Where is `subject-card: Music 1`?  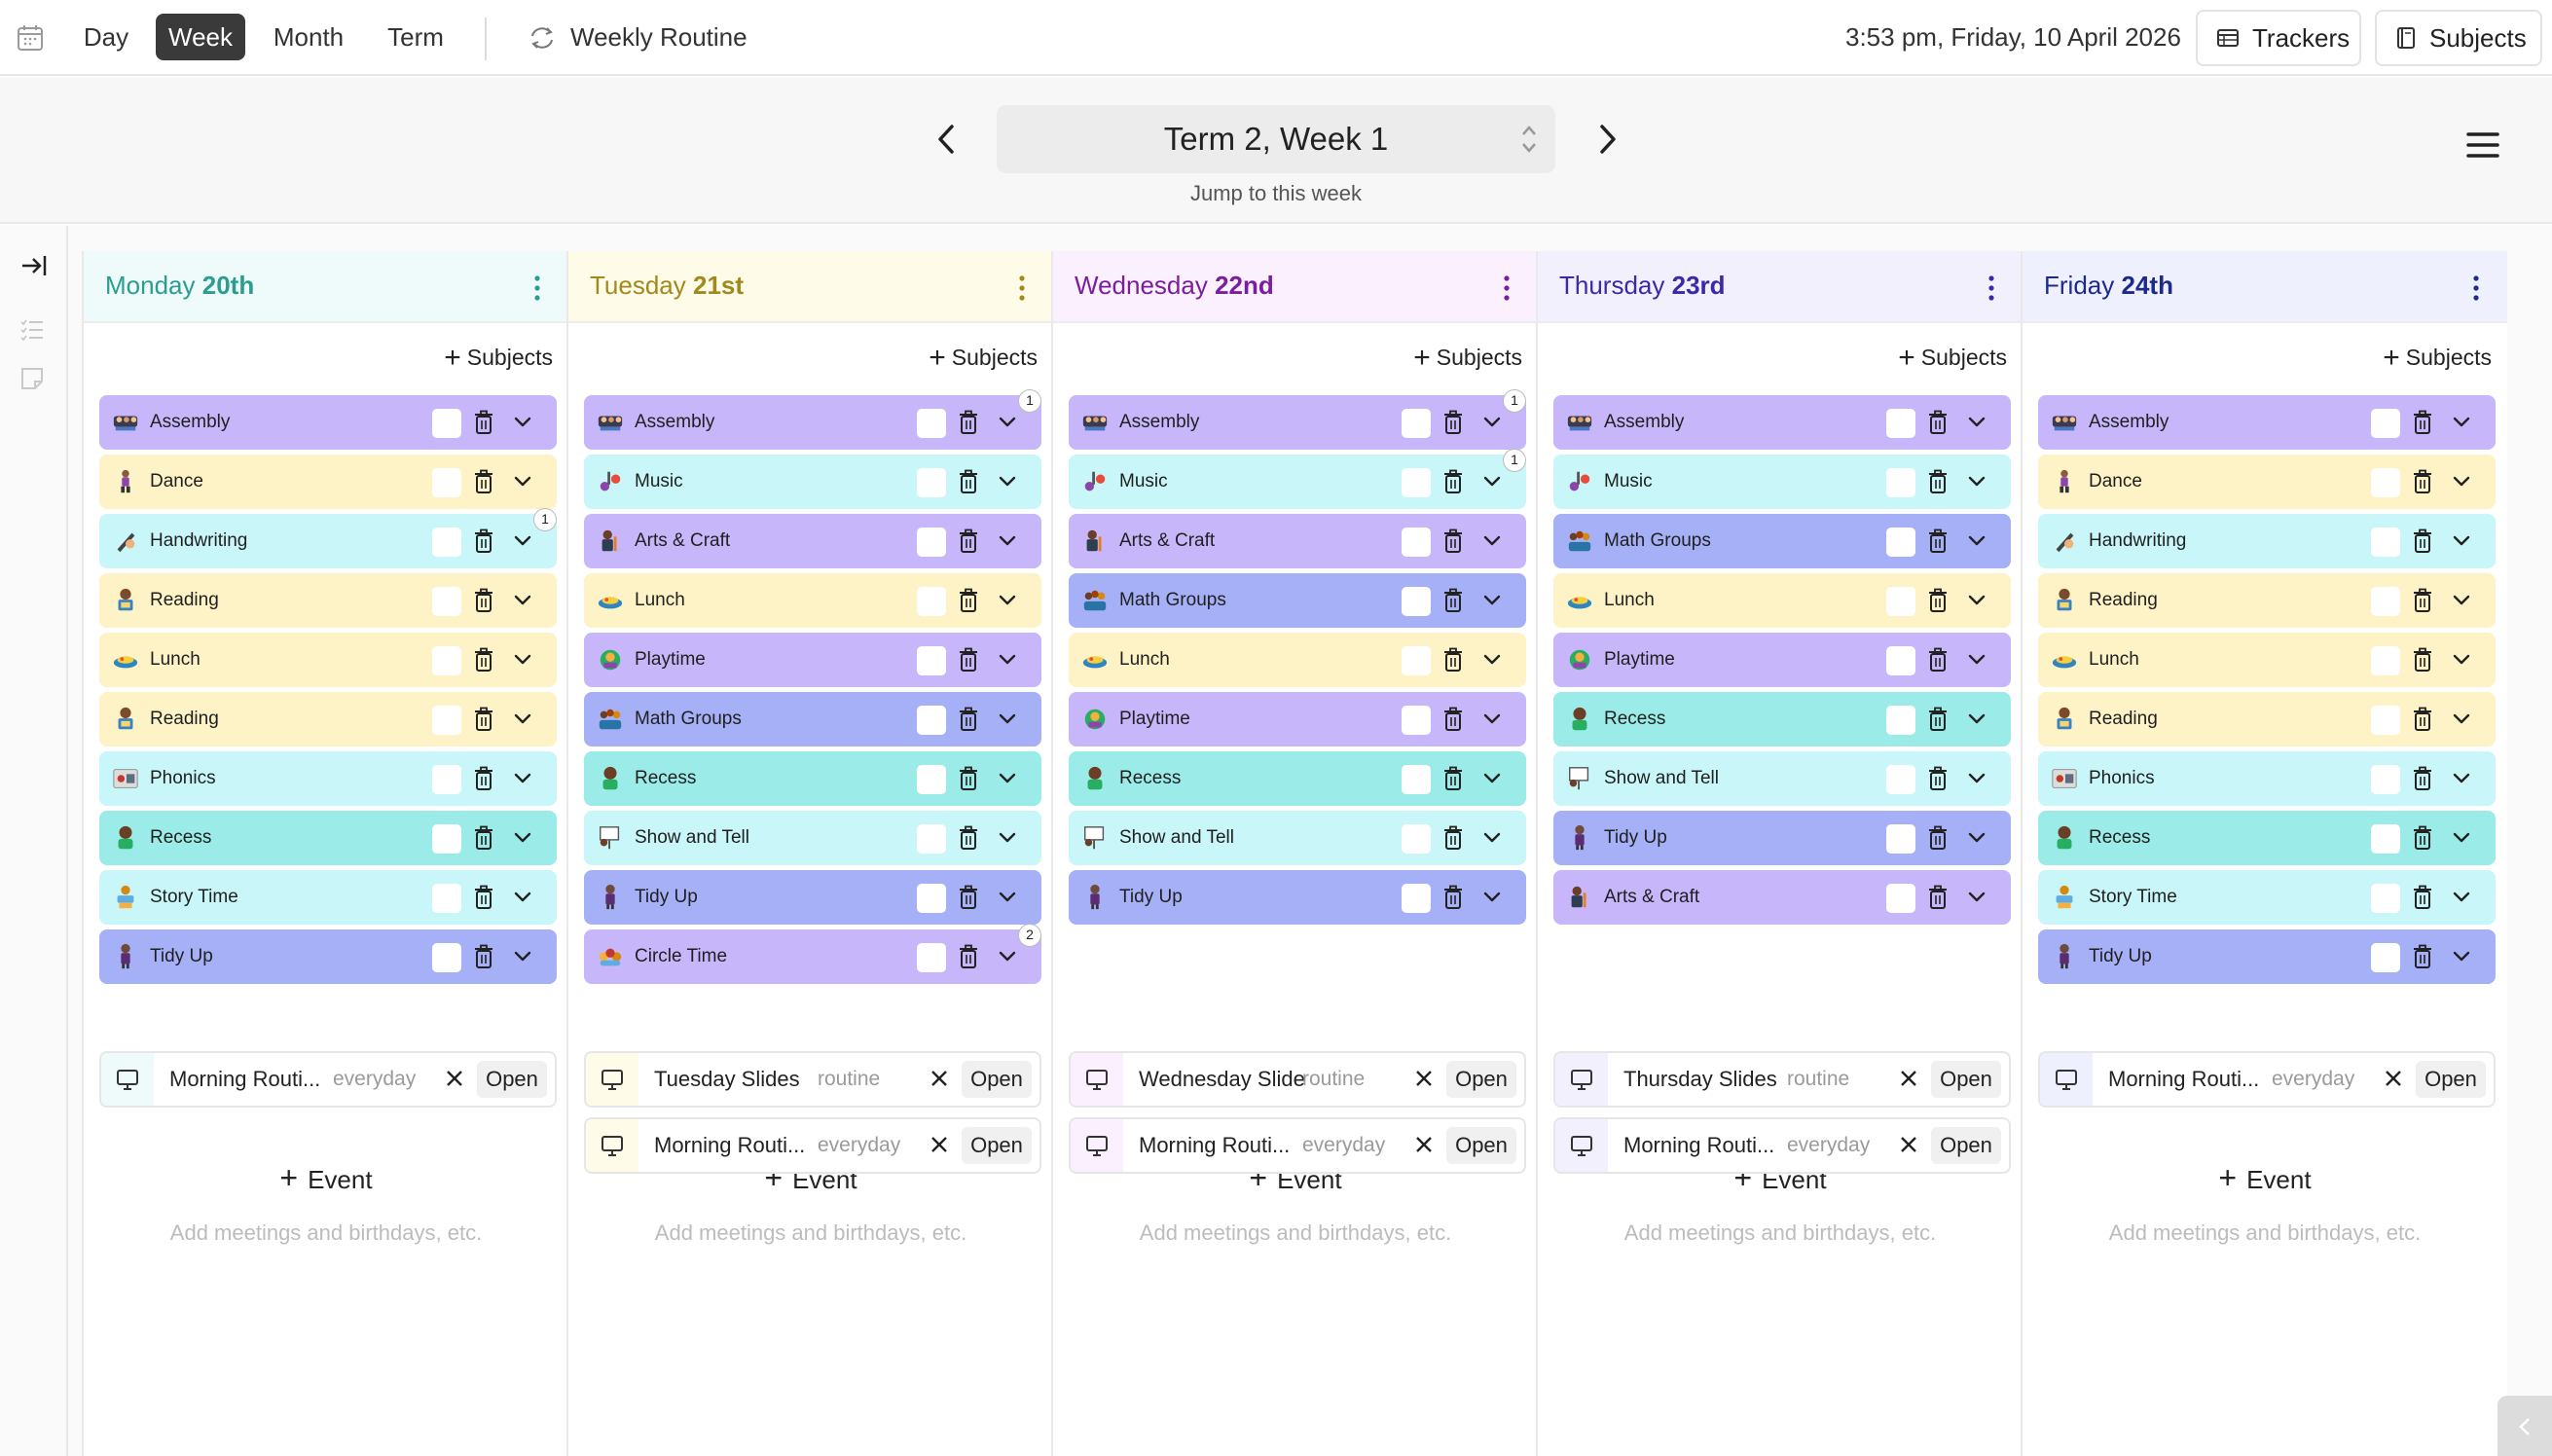 subject-card: Music 1 is located at coordinates (1297, 479).